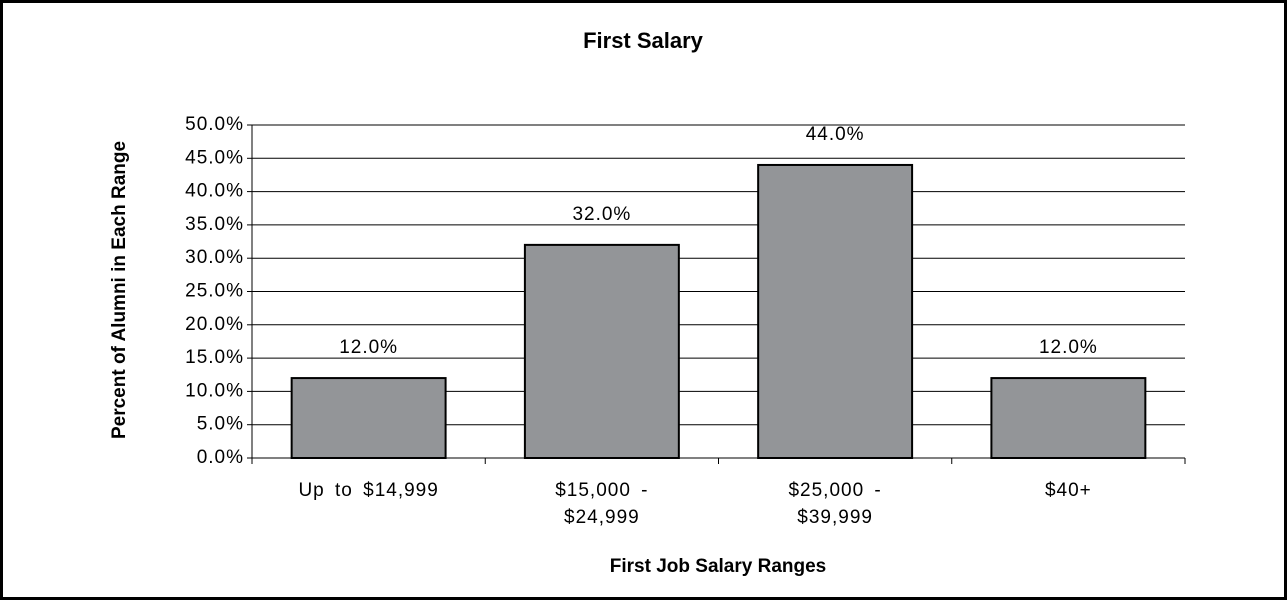  I want to click on y-tick-label: 25.0%, so click(214, 291).